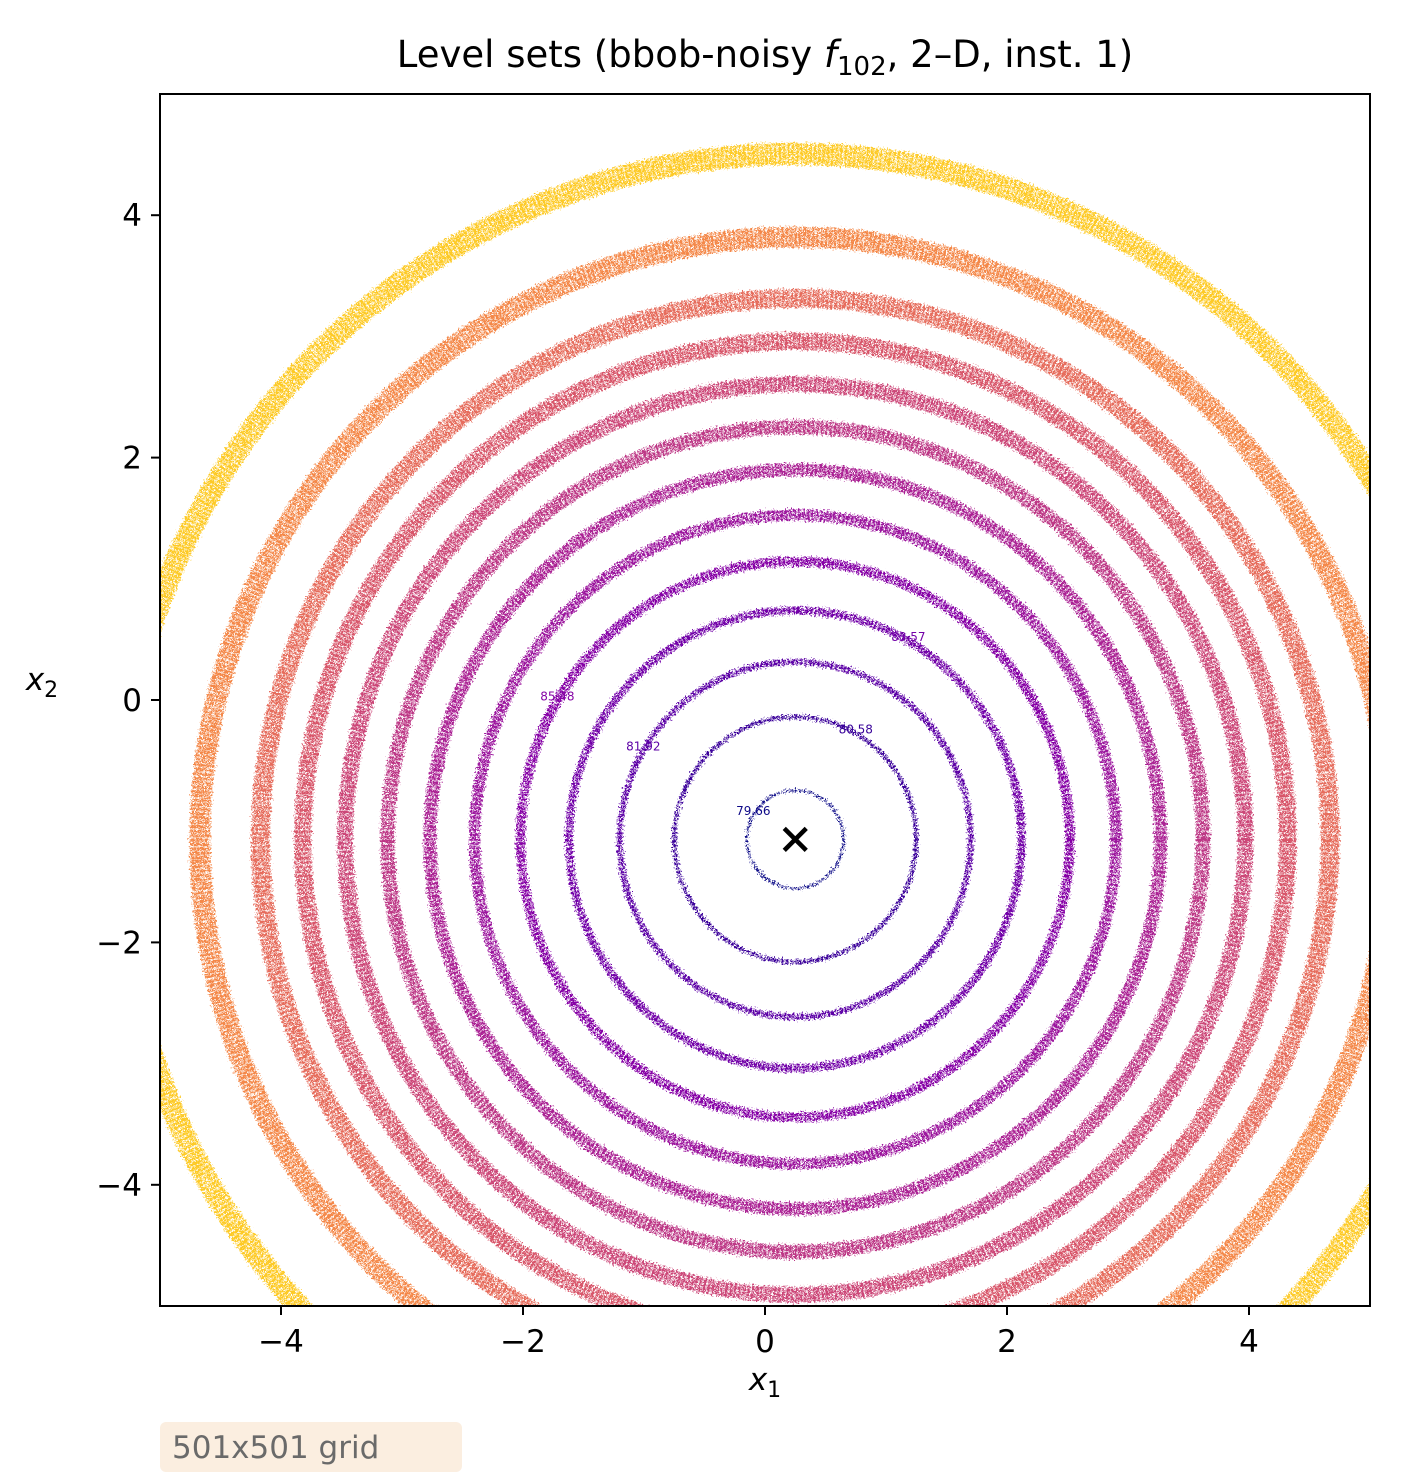 This screenshot has width=1401, height=1474. I want to click on annotation-box, so click(311, 1447).